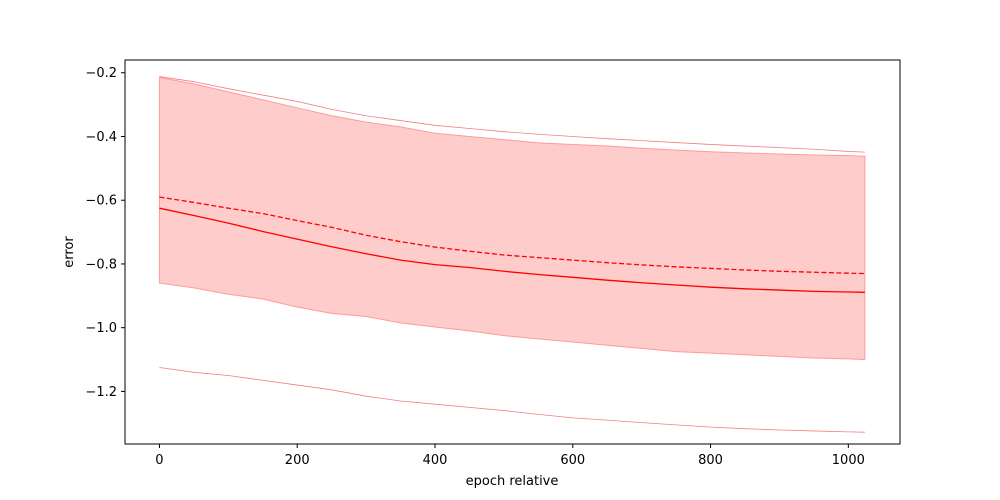  I want to click on x-axis: 0 200 400 600 800 1000, so click(510, 456).